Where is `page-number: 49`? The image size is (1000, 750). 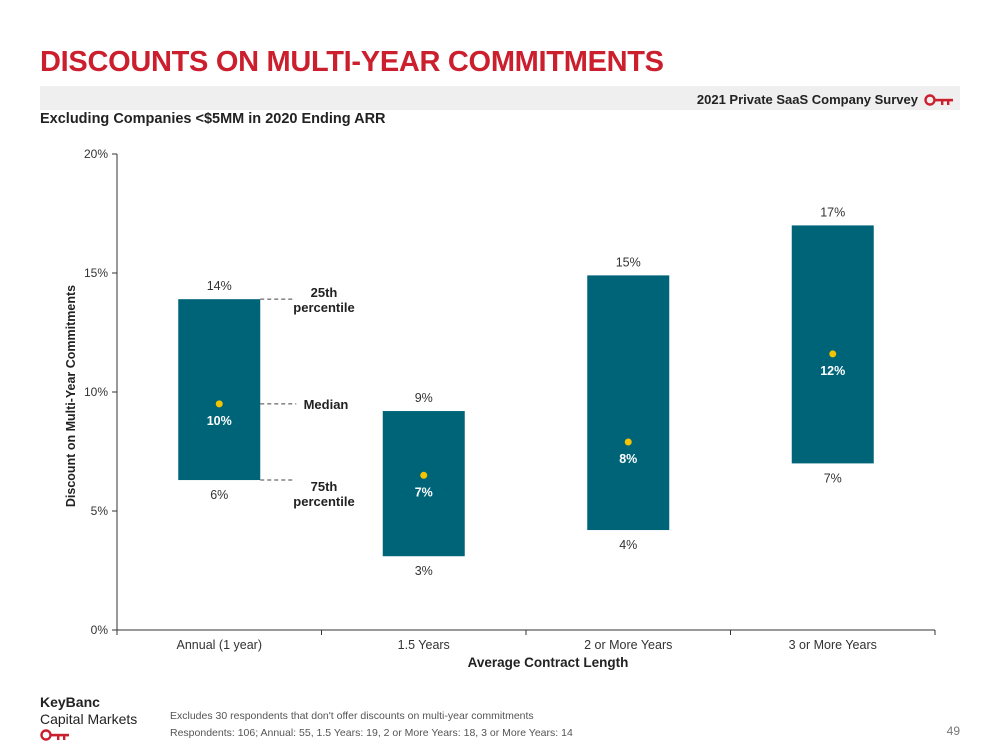 page-number: 49 is located at coordinates (953, 731).